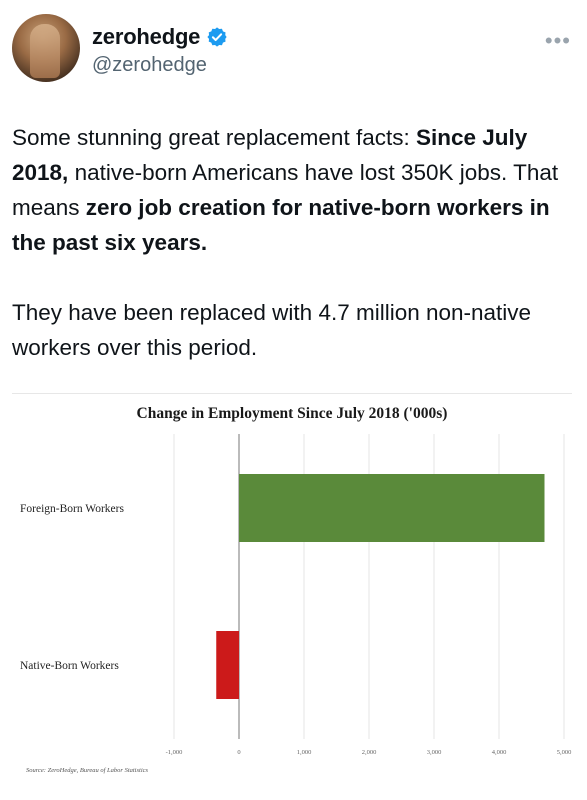  Describe the element at coordinates (69, 666) in the screenshot. I see `category-label: Native-Born Workers` at that location.